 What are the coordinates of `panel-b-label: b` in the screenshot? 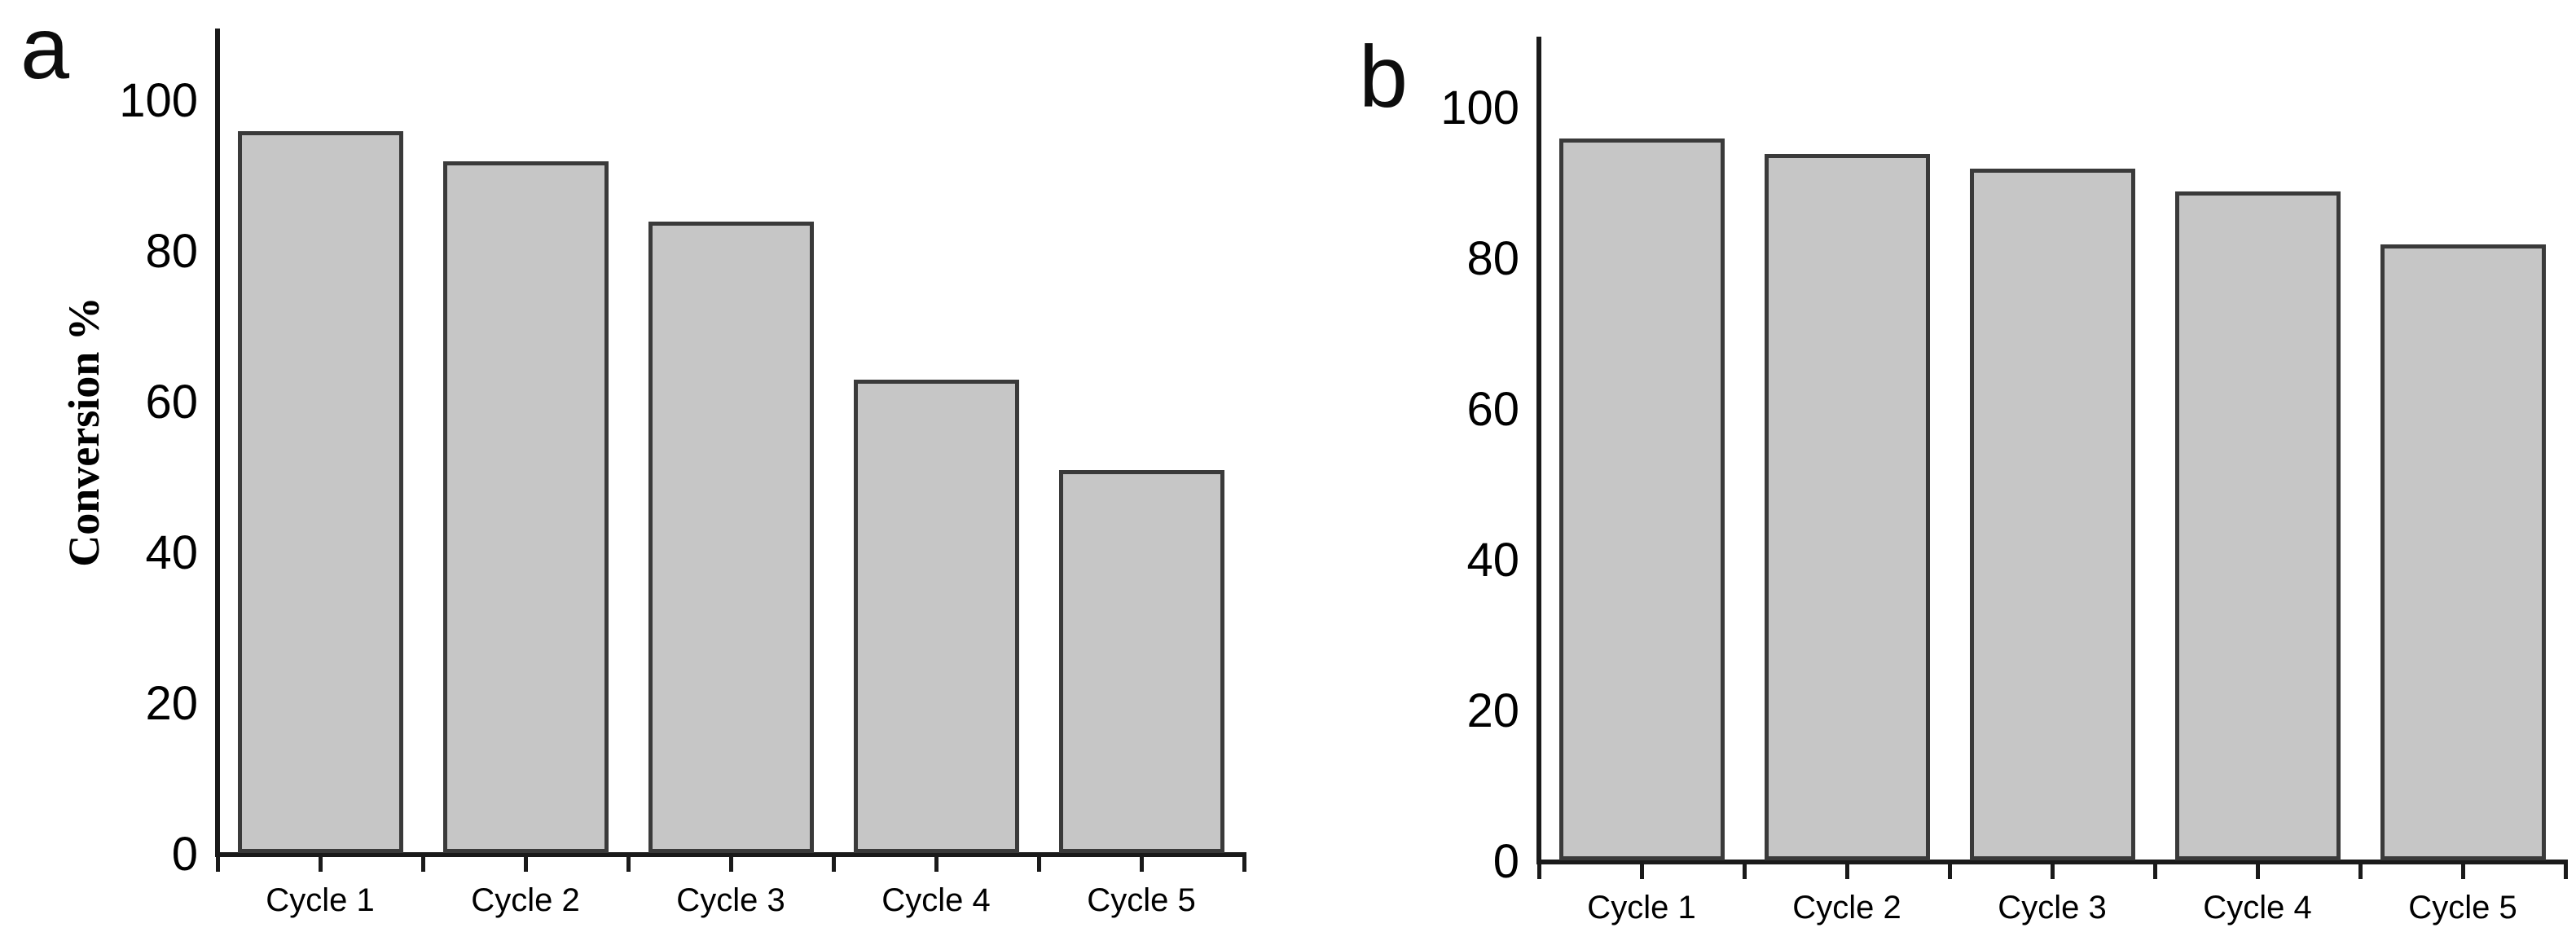 It's located at (1384, 76).